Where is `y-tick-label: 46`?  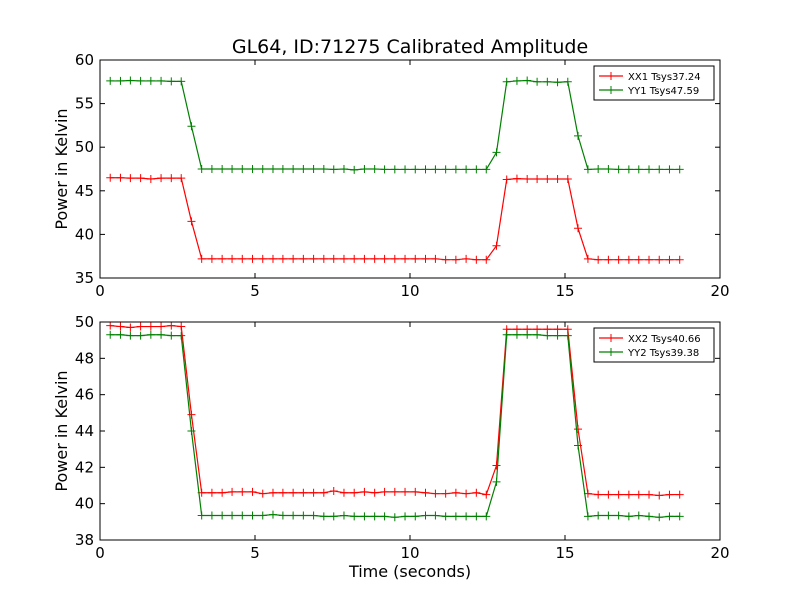 y-tick-label: 46 is located at coordinates (84, 395).